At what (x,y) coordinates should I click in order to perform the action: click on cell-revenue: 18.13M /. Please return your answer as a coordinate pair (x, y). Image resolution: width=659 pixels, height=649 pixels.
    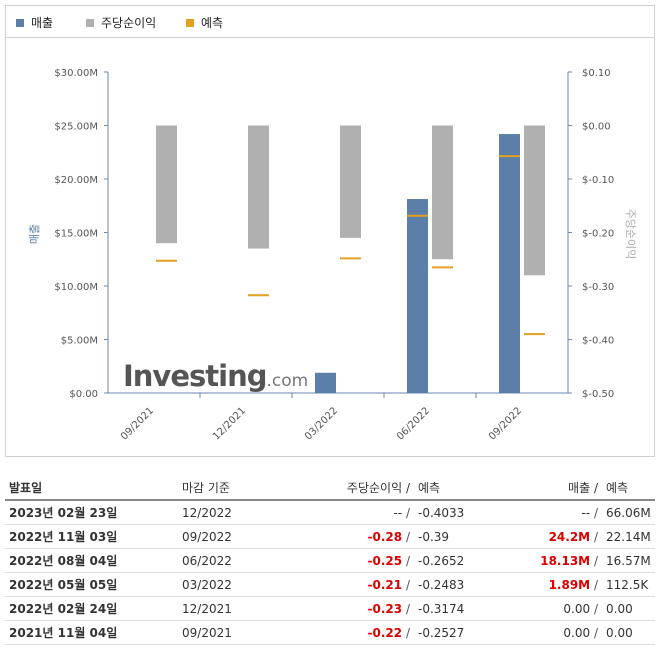
    Looking at the image, I should click on (557, 560).